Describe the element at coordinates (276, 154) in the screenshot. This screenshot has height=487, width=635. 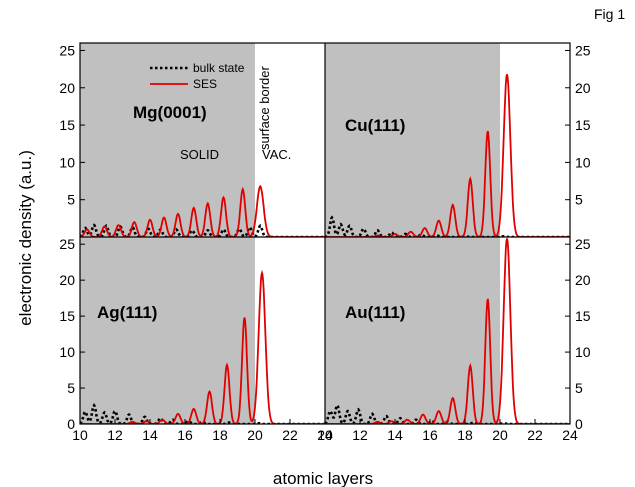
I see `vacuum-annotation: VAC.` at that location.